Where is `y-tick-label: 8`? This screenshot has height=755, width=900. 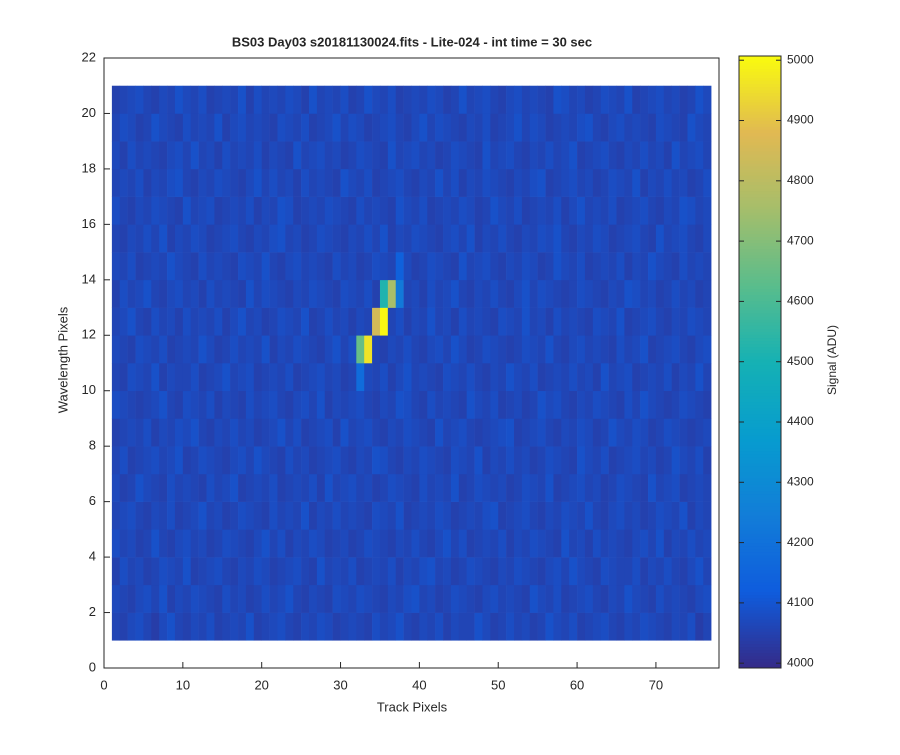 y-tick-label: 8 is located at coordinates (92, 445).